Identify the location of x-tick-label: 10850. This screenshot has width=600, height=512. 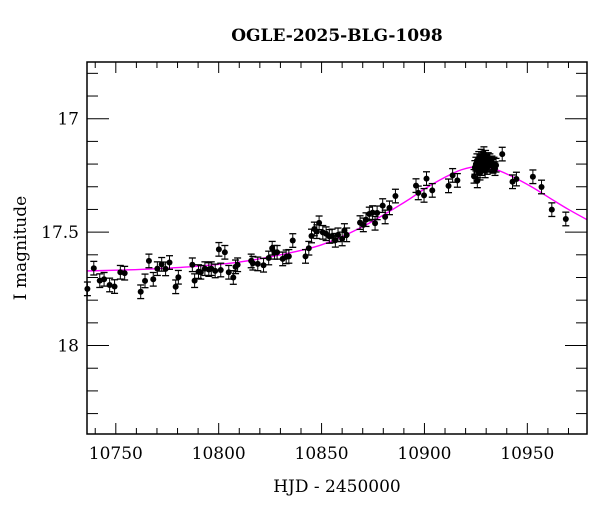
(322, 454).